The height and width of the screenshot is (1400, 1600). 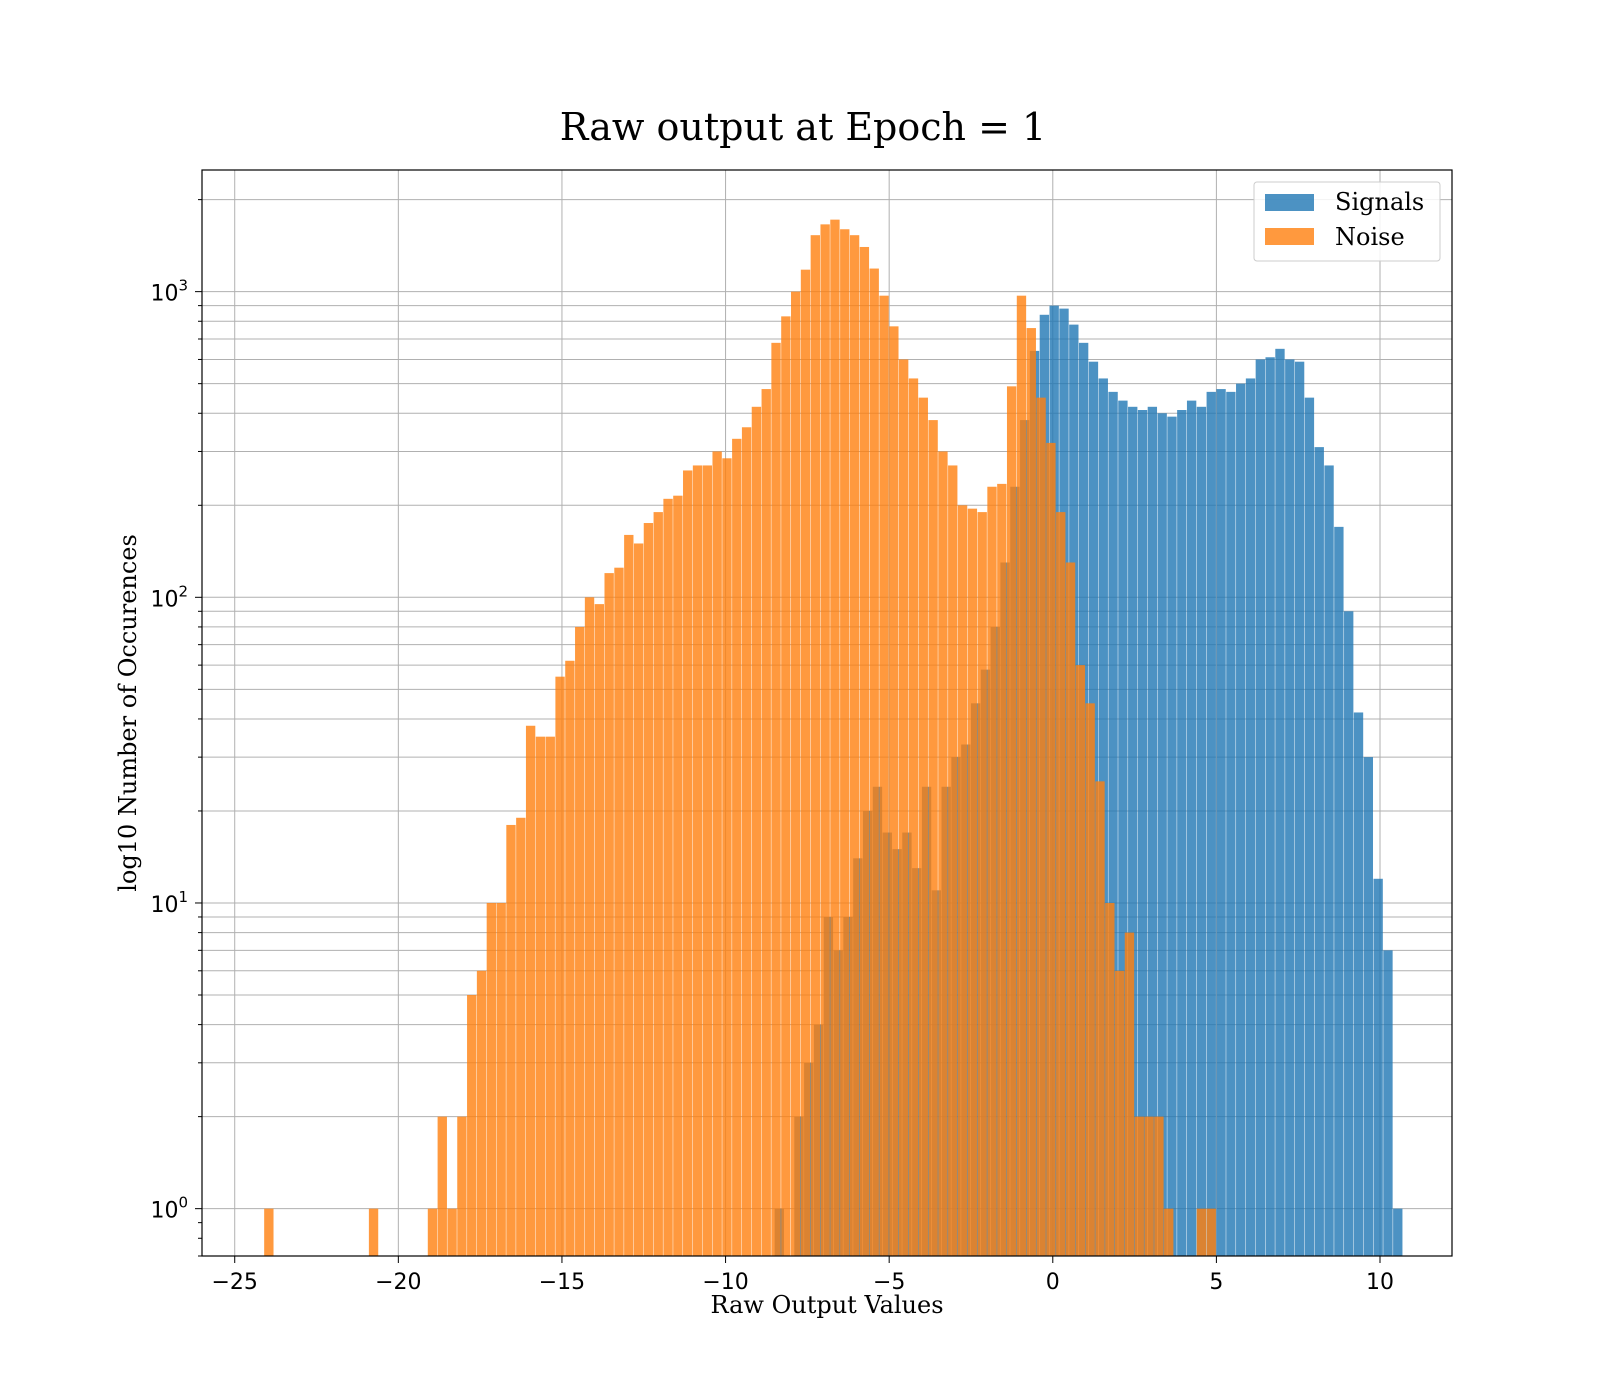 I want to click on y-tick-label: 10¹, so click(x=169, y=903).